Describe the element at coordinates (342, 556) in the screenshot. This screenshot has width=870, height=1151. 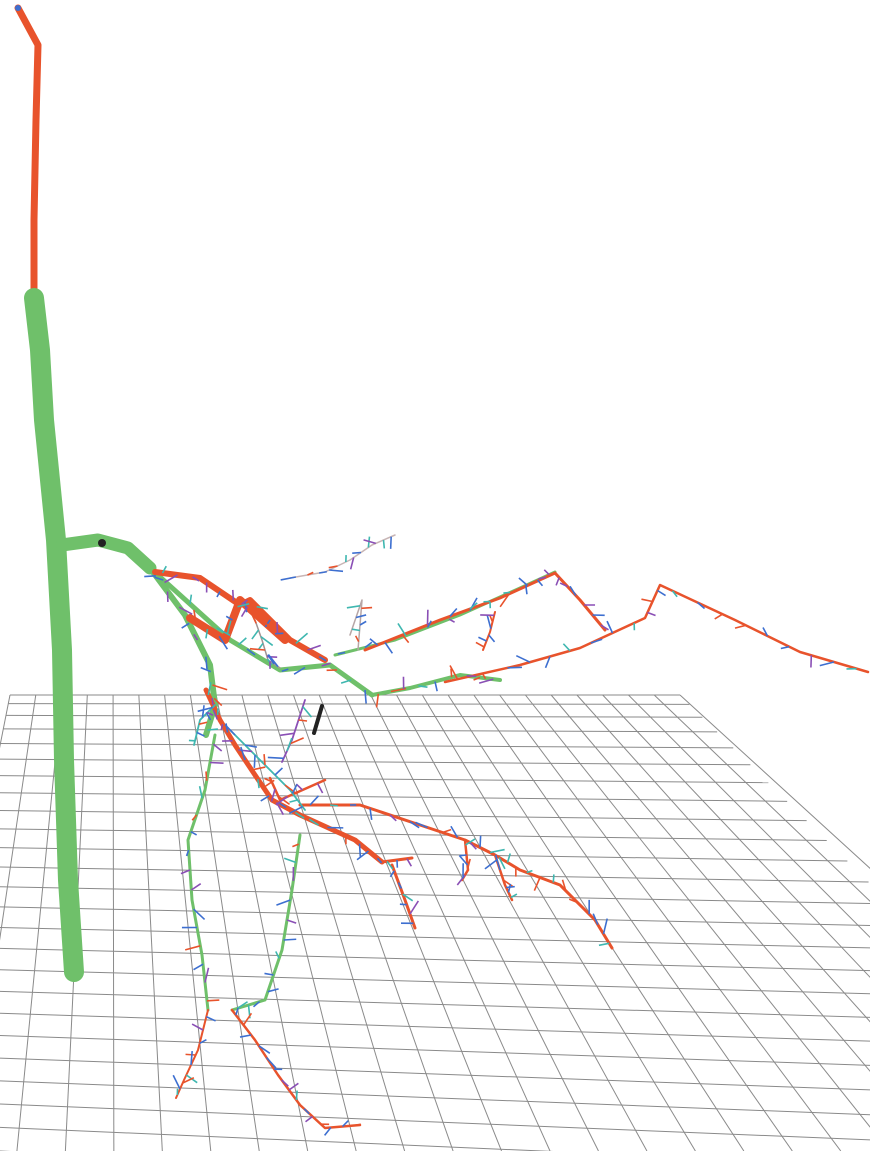
I see `fine-root-top` at that location.